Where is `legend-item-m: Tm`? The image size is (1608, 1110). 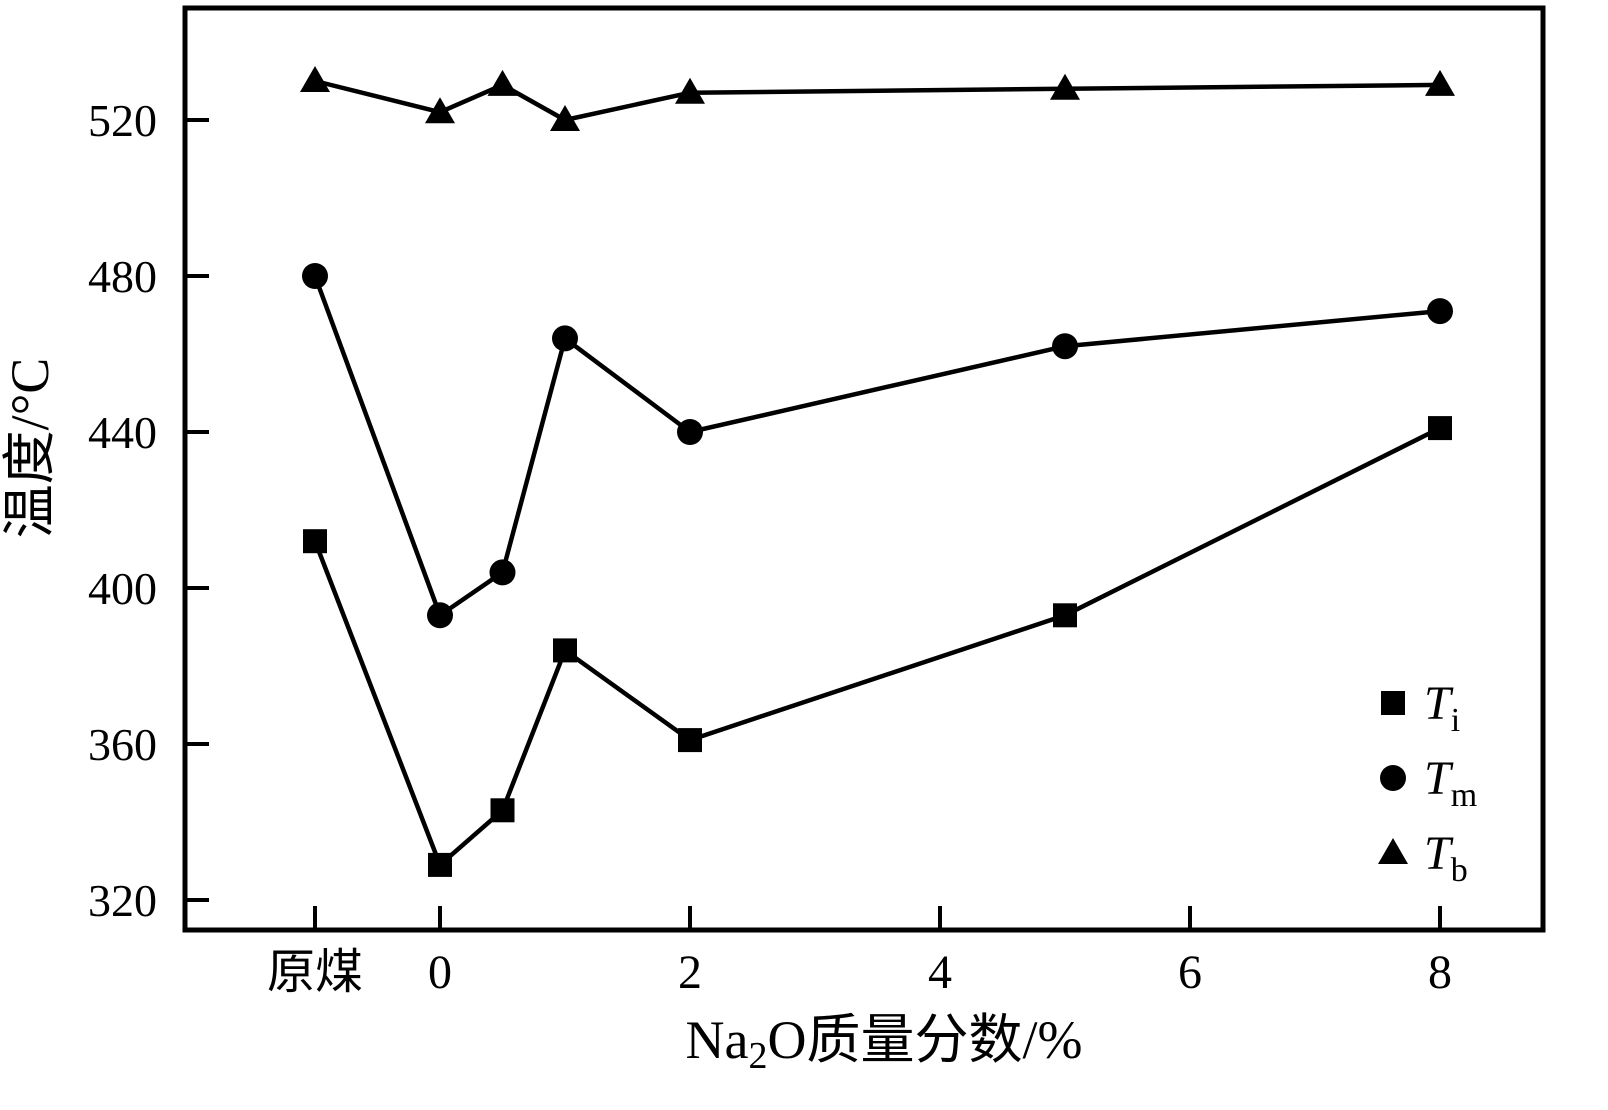 legend-item-m: Tm is located at coordinates (1428, 783).